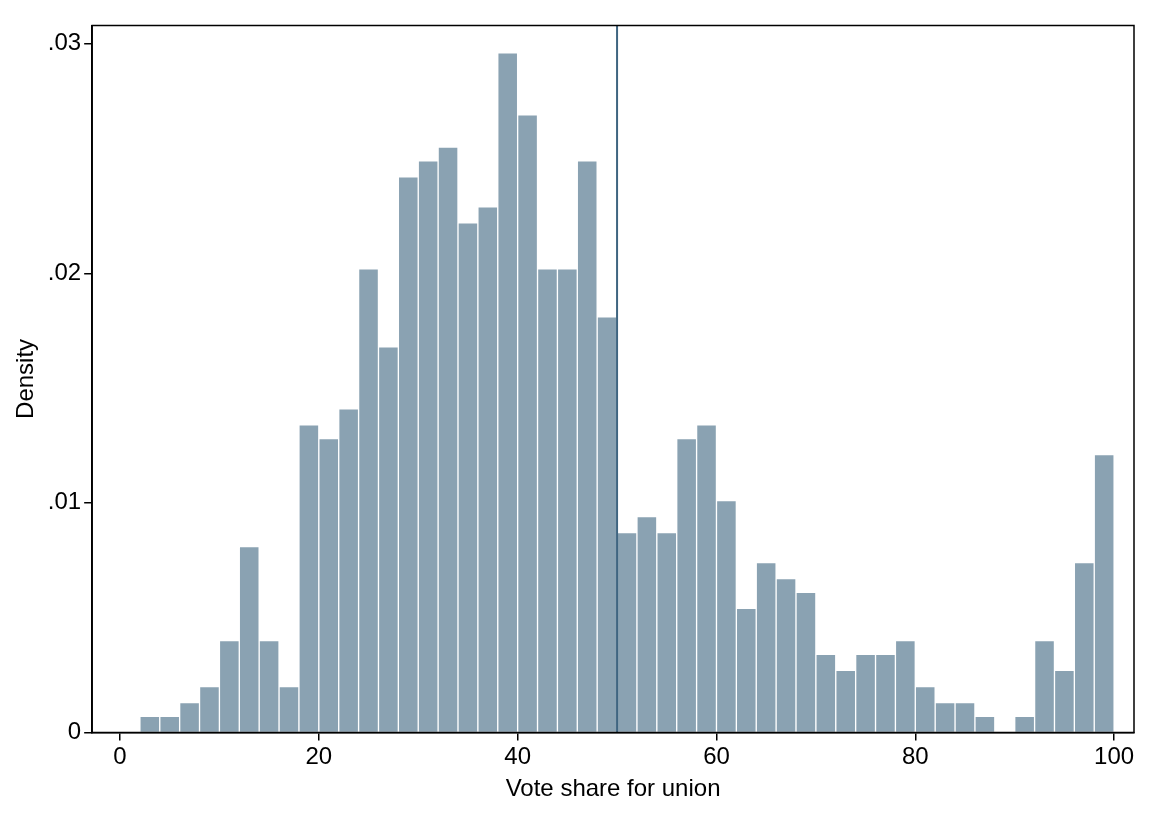 The height and width of the screenshot is (820, 1159). Describe the element at coordinates (64, 271) in the screenshot. I see `y-tick-label: .02` at that location.